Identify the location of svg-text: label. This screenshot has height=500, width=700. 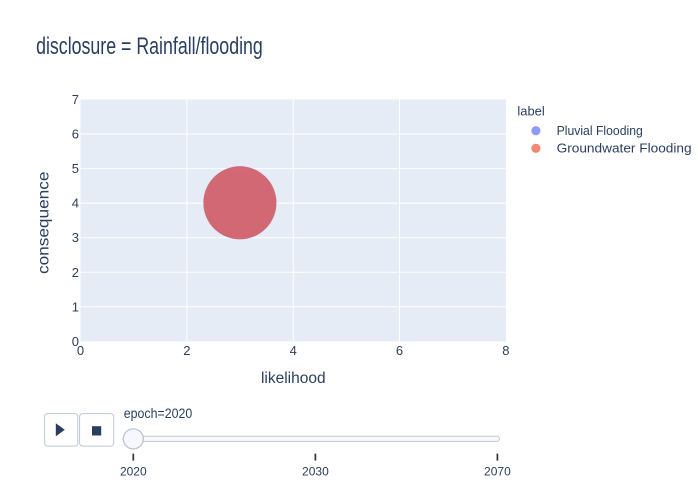
(530, 111).